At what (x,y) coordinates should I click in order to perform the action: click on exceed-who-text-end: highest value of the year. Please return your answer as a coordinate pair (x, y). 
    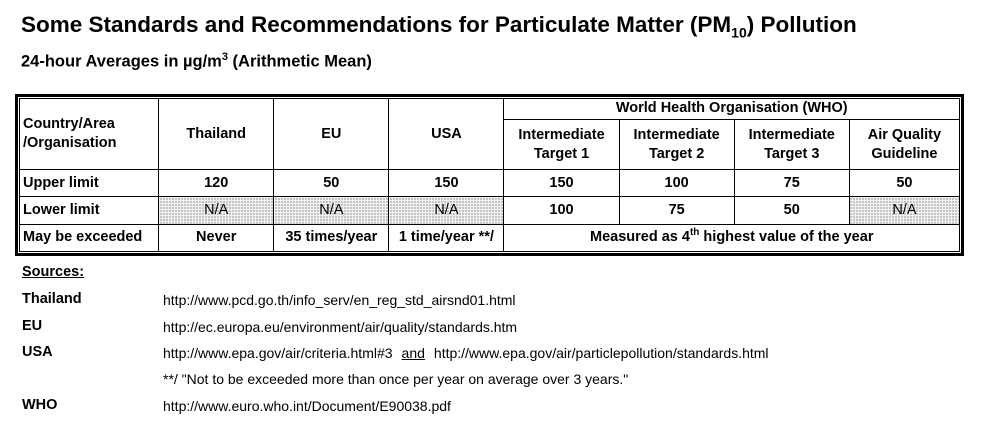
    Looking at the image, I should click on (786, 237).